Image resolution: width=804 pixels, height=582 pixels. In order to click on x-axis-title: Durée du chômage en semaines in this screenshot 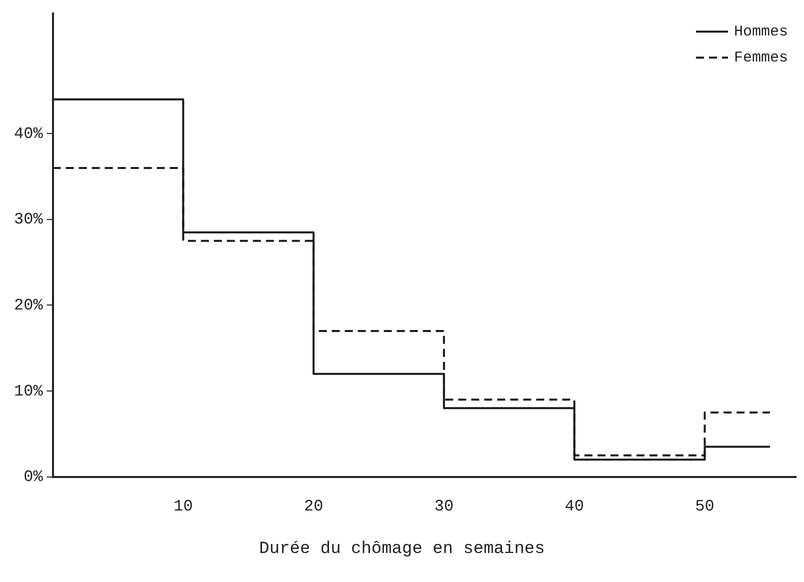, I will do `click(402, 549)`.